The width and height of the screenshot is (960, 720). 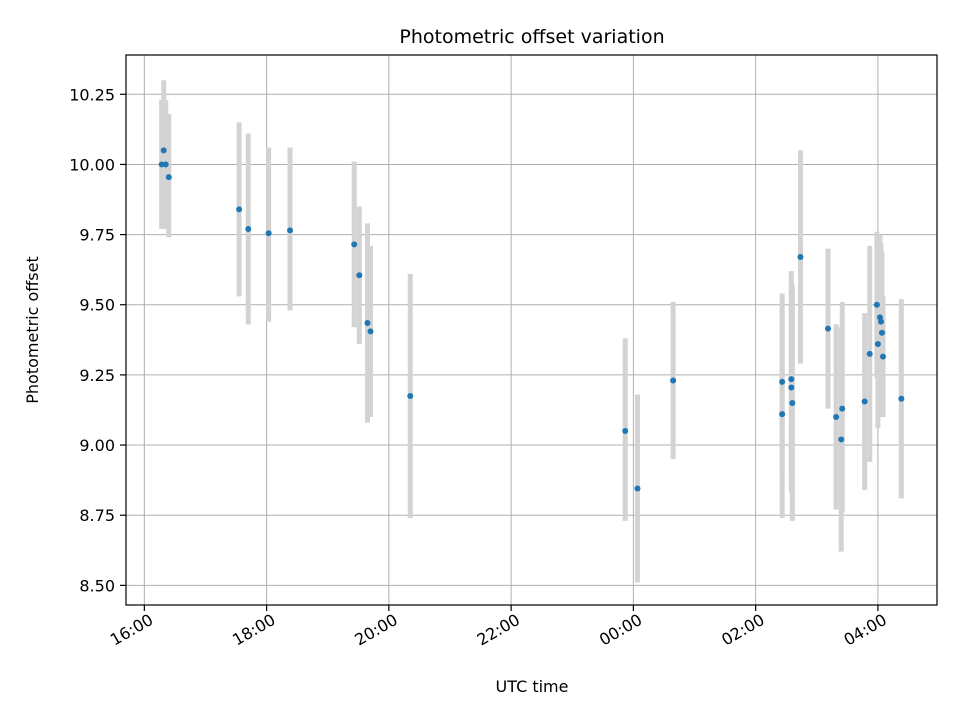 What do you see at coordinates (97, 305) in the screenshot?
I see `y-tick-label: 9.50` at bounding box center [97, 305].